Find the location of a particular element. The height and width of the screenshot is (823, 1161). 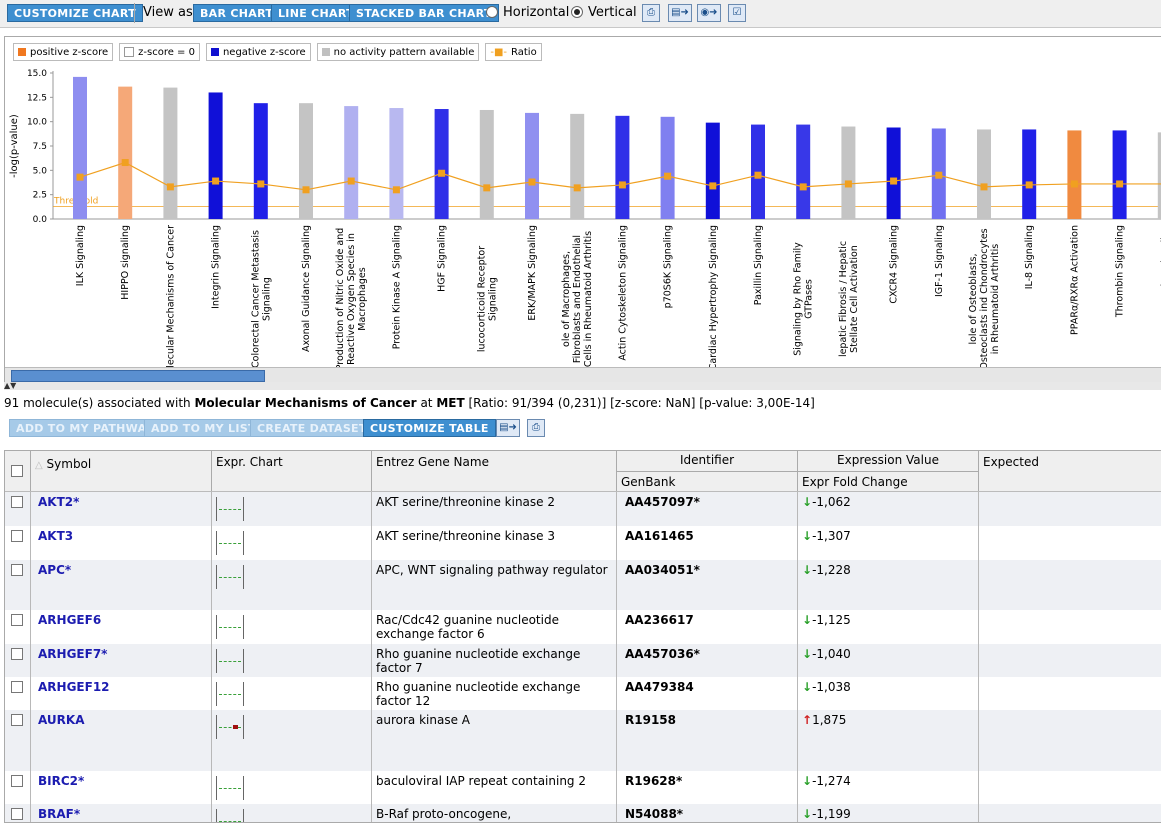

symbol-link: ARHGEF12 is located at coordinates (121, 693).